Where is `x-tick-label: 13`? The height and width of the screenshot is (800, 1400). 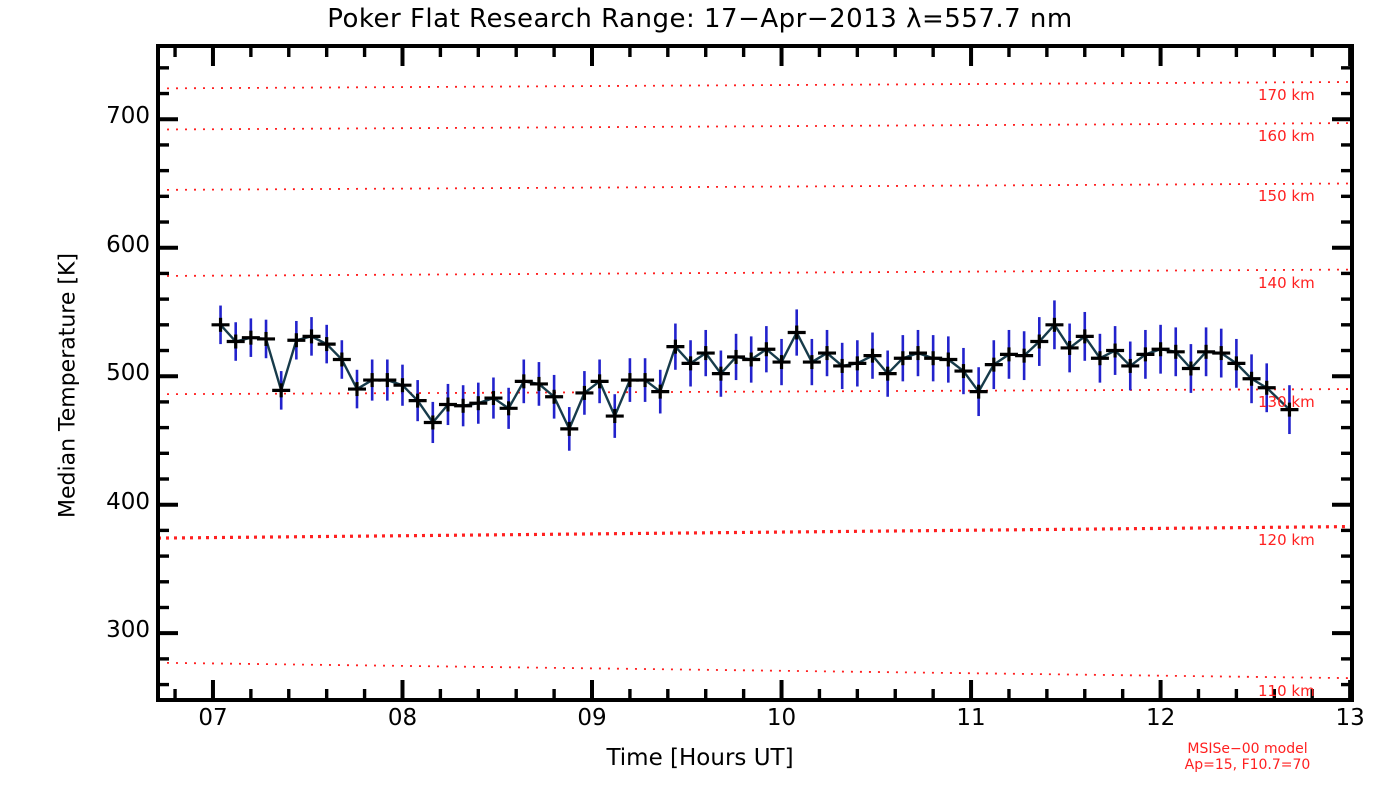
x-tick-label: 13 is located at coordinates (1350, 718).